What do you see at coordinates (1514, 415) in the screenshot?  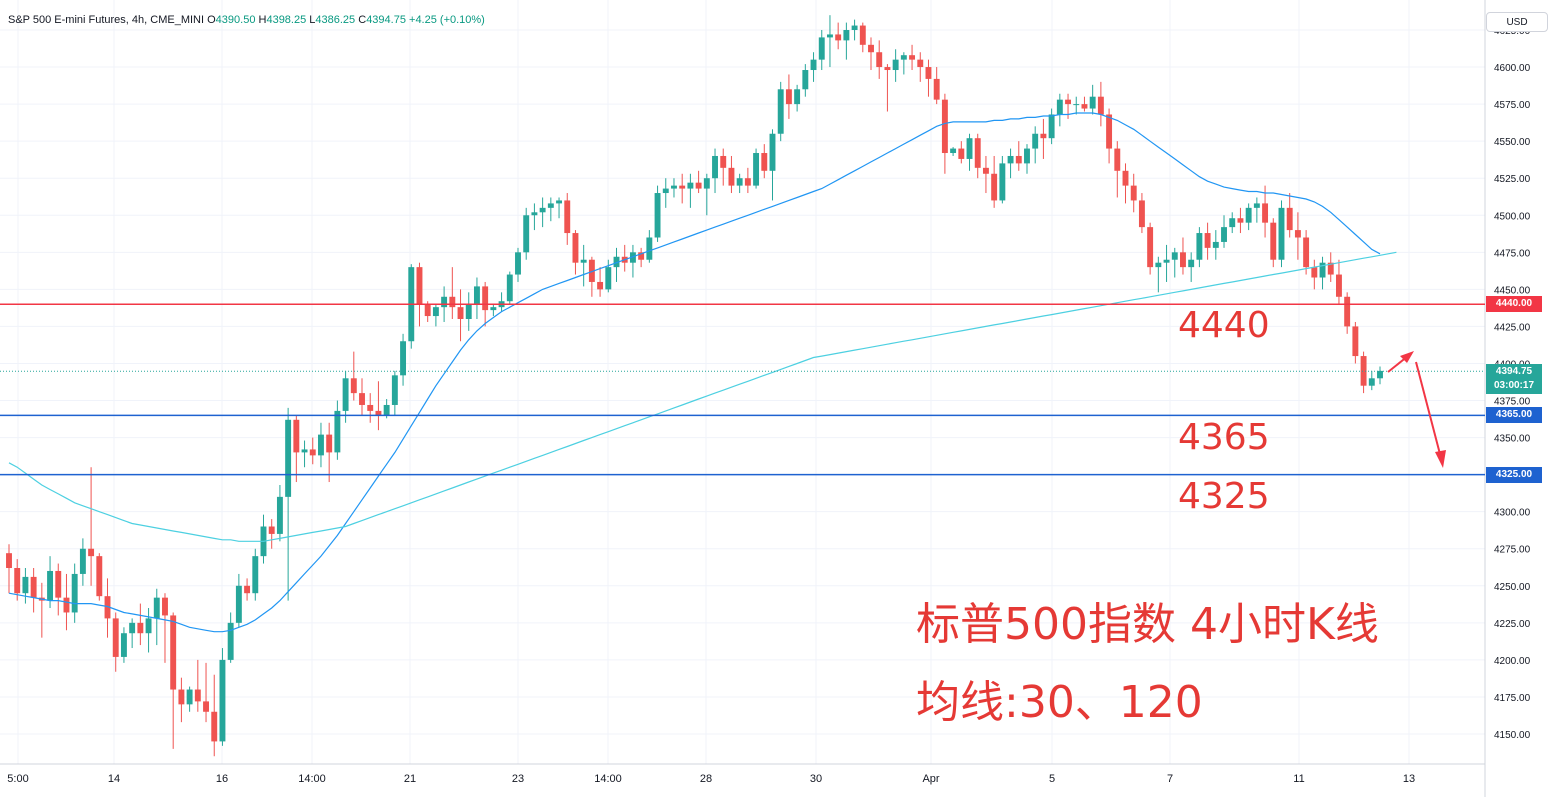 I see `support-badge-4365: 4365.00` at bounding box center [1514, 415].